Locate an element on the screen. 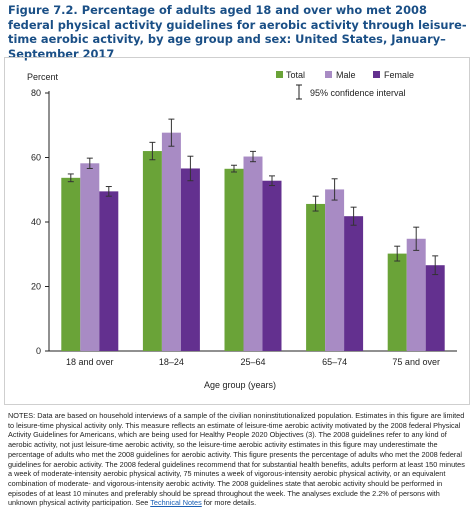  y-tick-label: 60 is located at coordinates (36, 158).